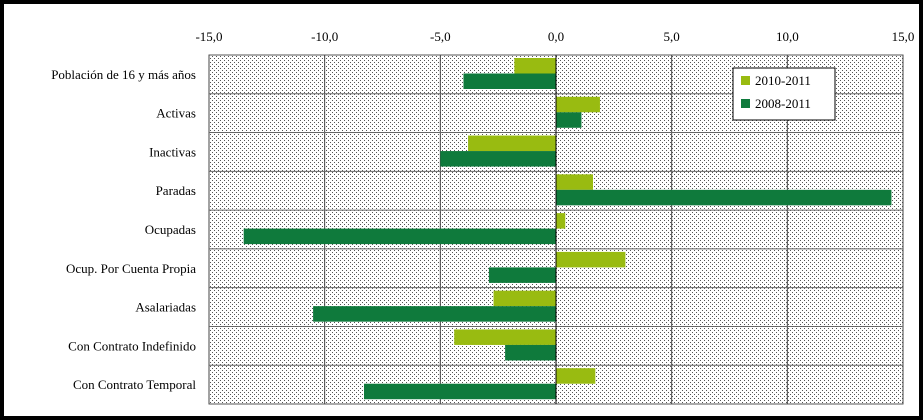 This screenshot has width=923, height=420. I want to click on x-tick-label: 0,0, so click(556, 36).